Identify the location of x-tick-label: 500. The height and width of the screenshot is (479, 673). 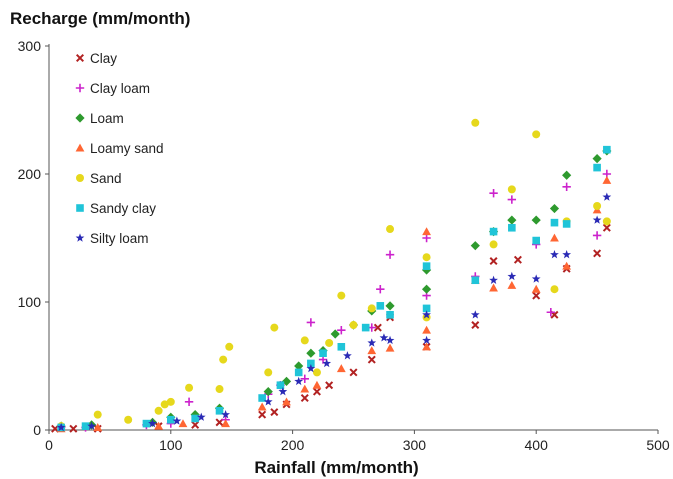
(658, 445).